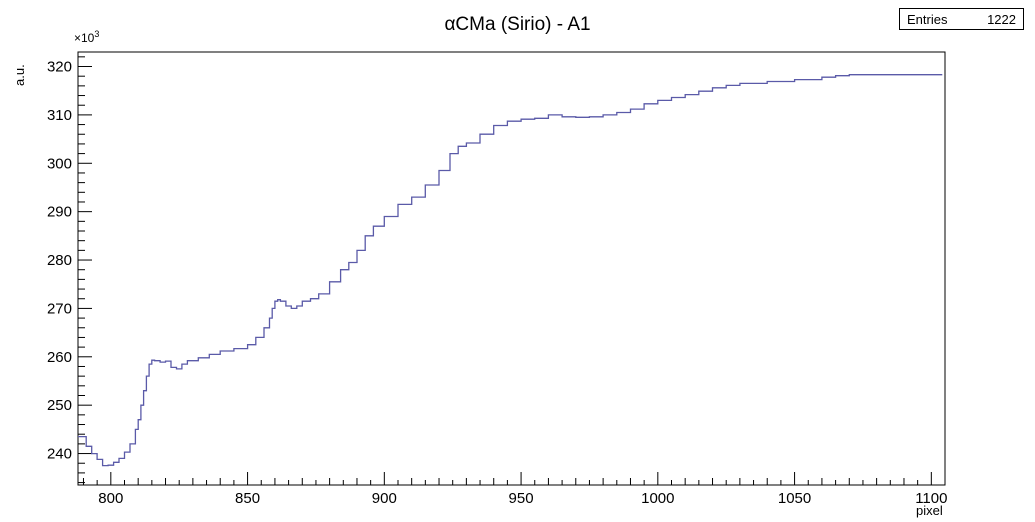 The image size is (1035, 522). Describe the element at coordinates (961, 19) in the screenshot. I see `stats-box: Entries 1222` at that location.